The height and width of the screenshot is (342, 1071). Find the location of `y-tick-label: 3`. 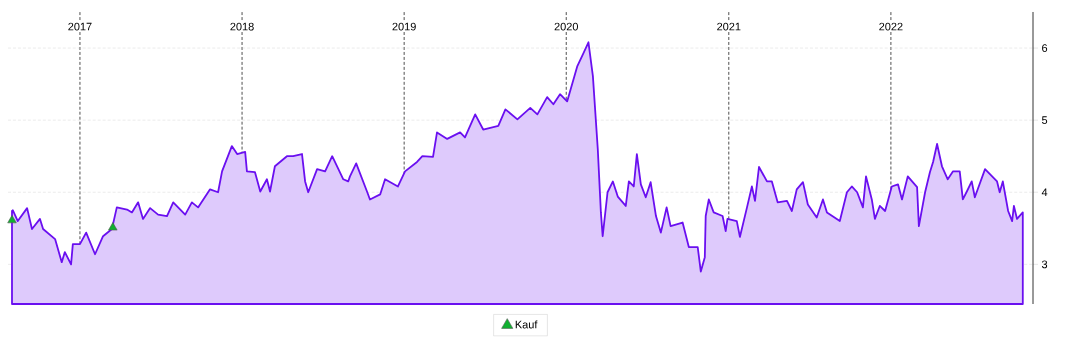

y-tick-label: 3 is located at coordinates (1044, 264).